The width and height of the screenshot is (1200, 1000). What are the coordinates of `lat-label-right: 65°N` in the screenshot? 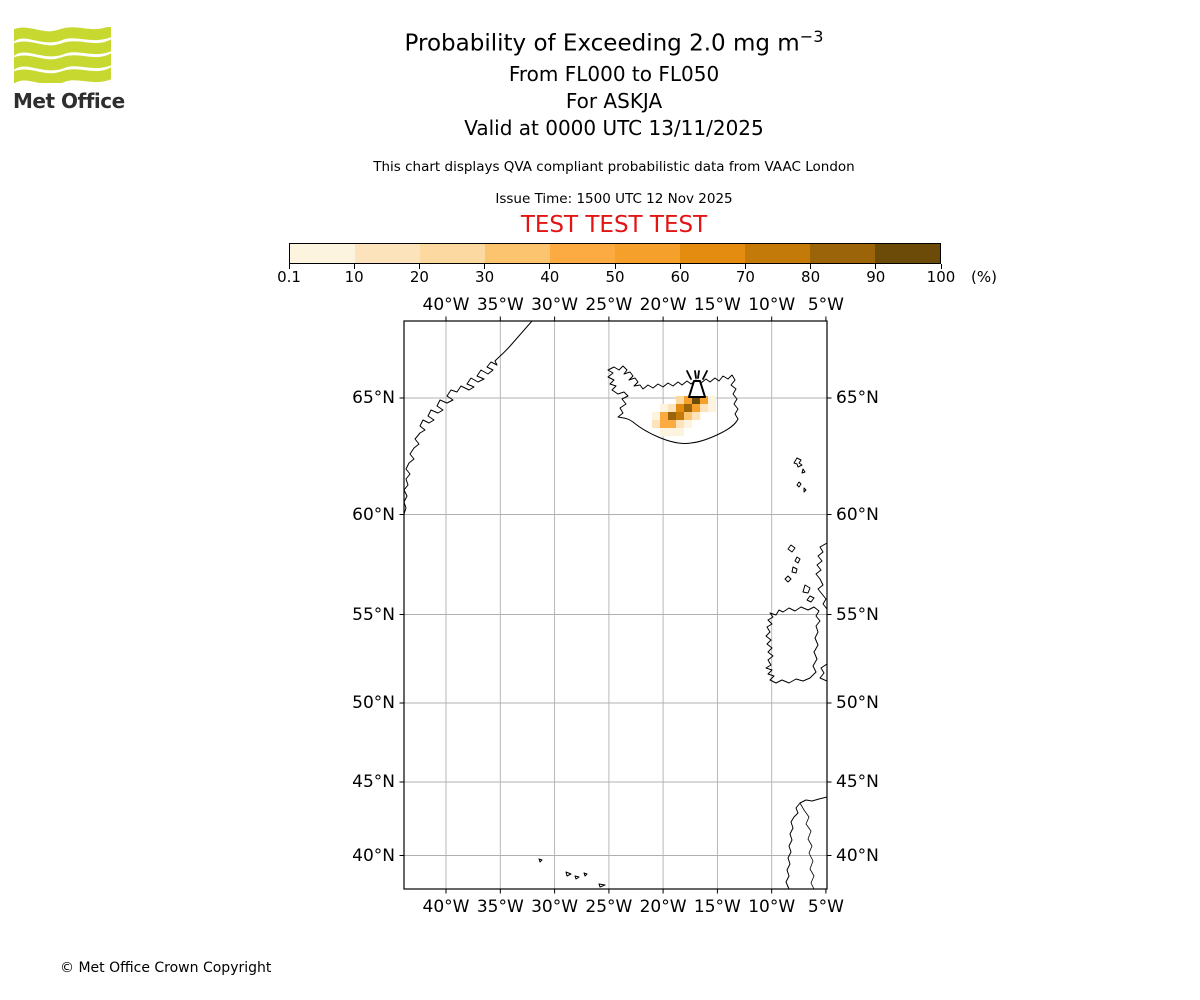 It's located at (857, 398).